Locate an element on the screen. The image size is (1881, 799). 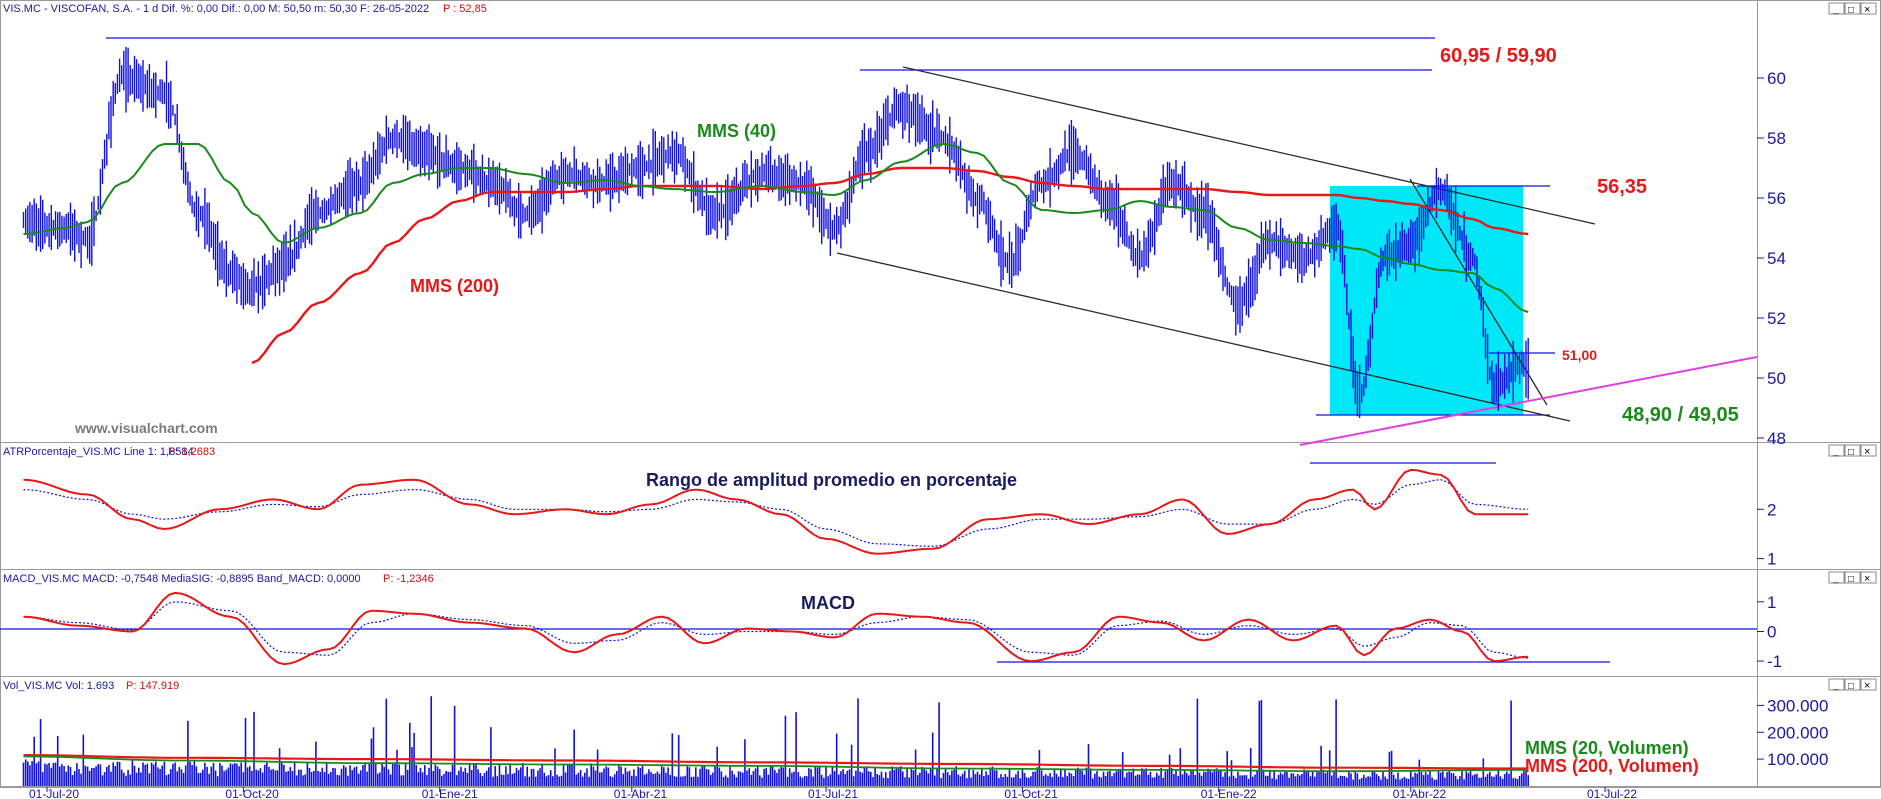
header-vol: Vol_VIS.MC Vol: 1.693 is located at coordinates (58, 686).